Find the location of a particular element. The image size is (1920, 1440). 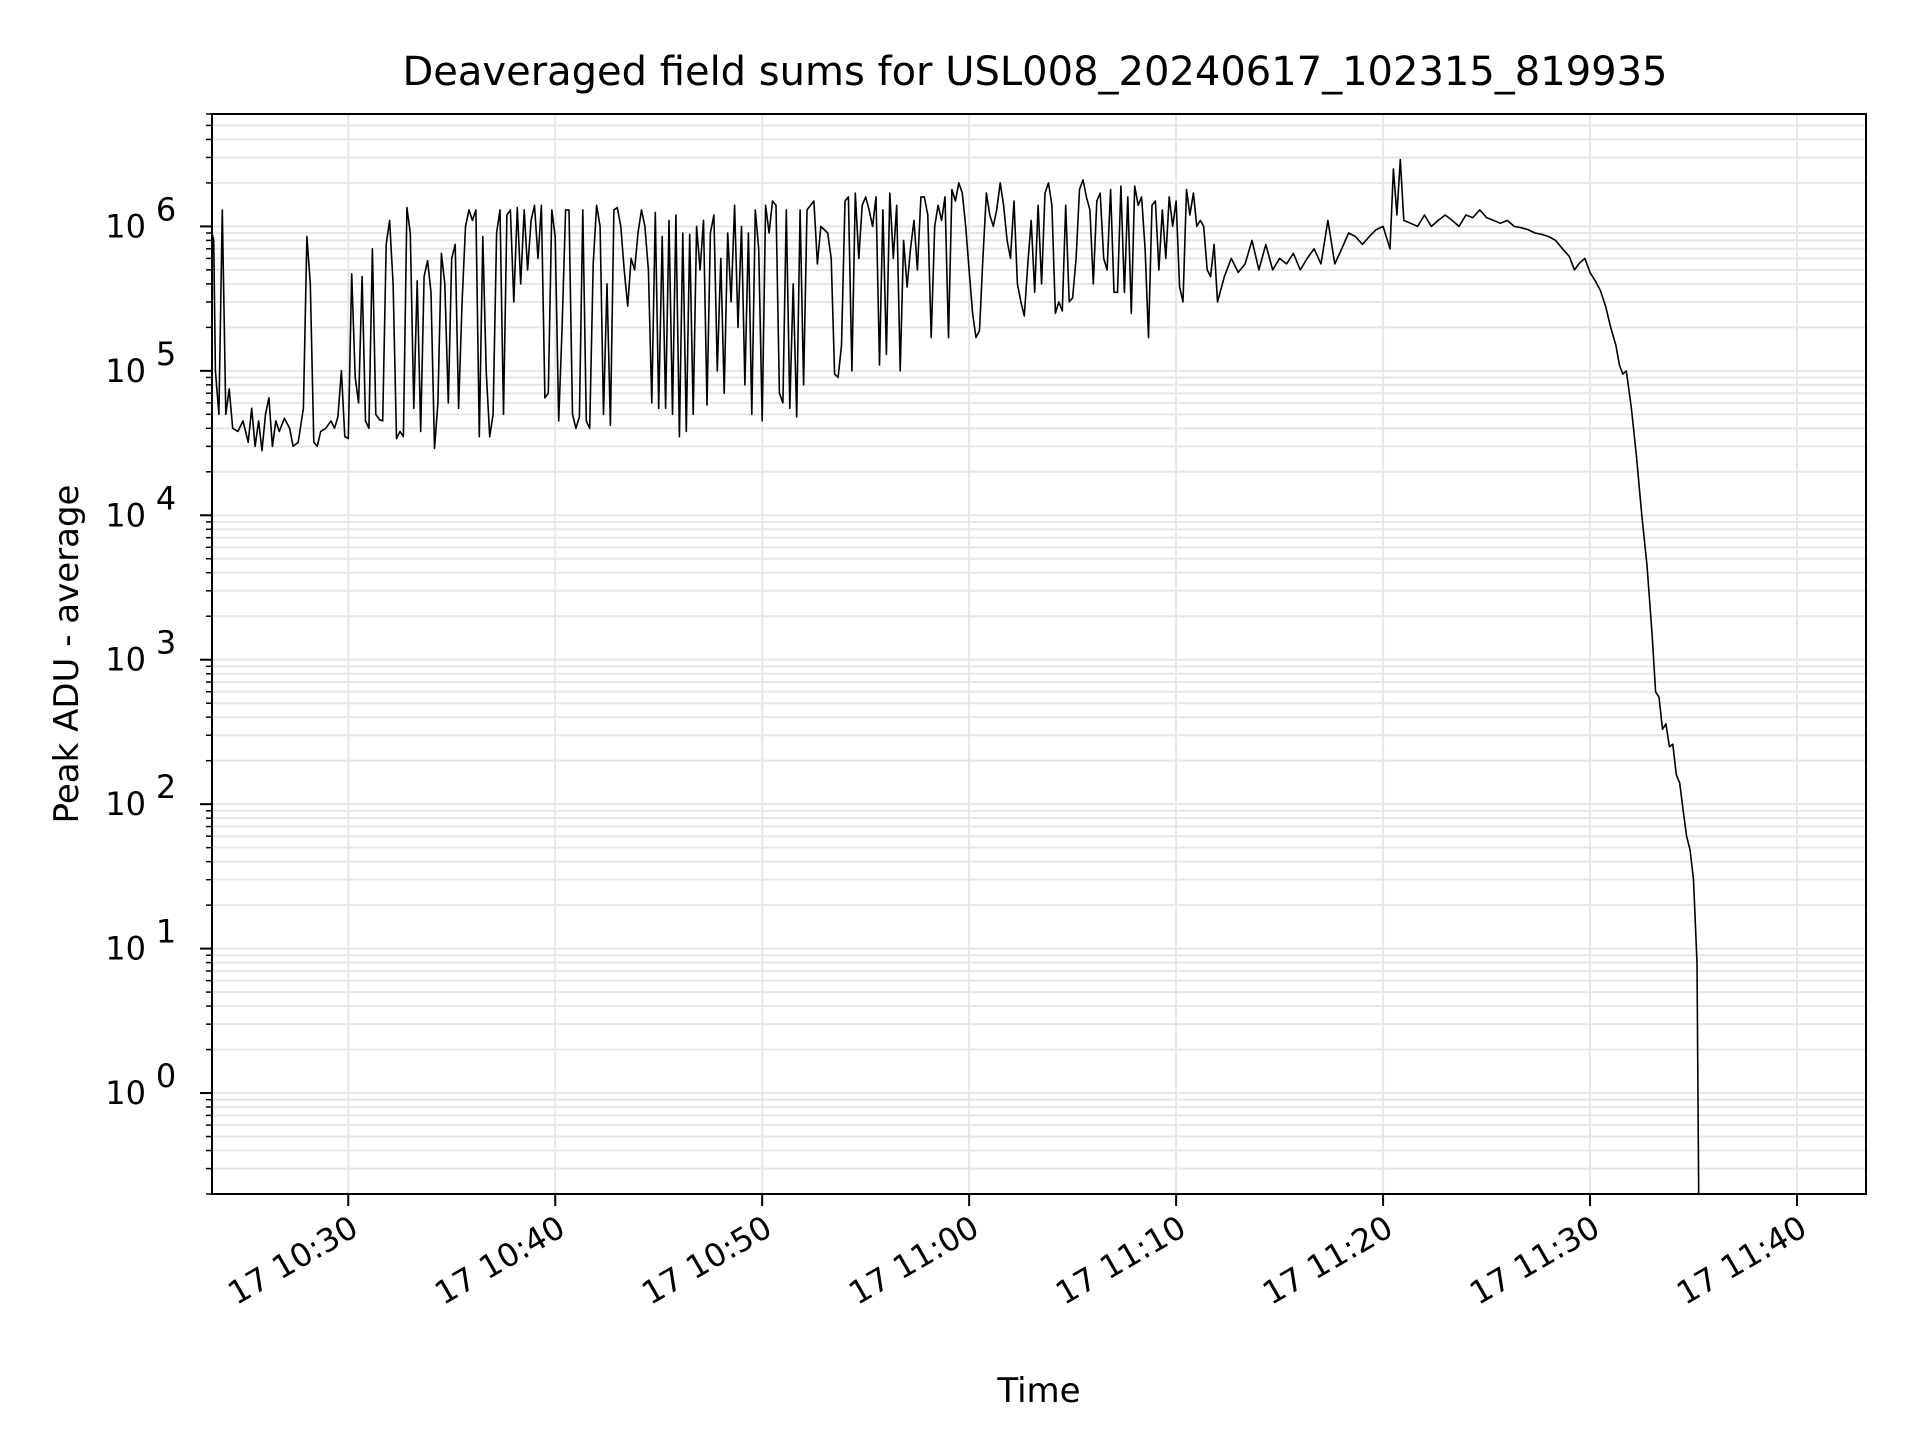

y-tick-exponent: 6 is located at coordinates (166, 209).